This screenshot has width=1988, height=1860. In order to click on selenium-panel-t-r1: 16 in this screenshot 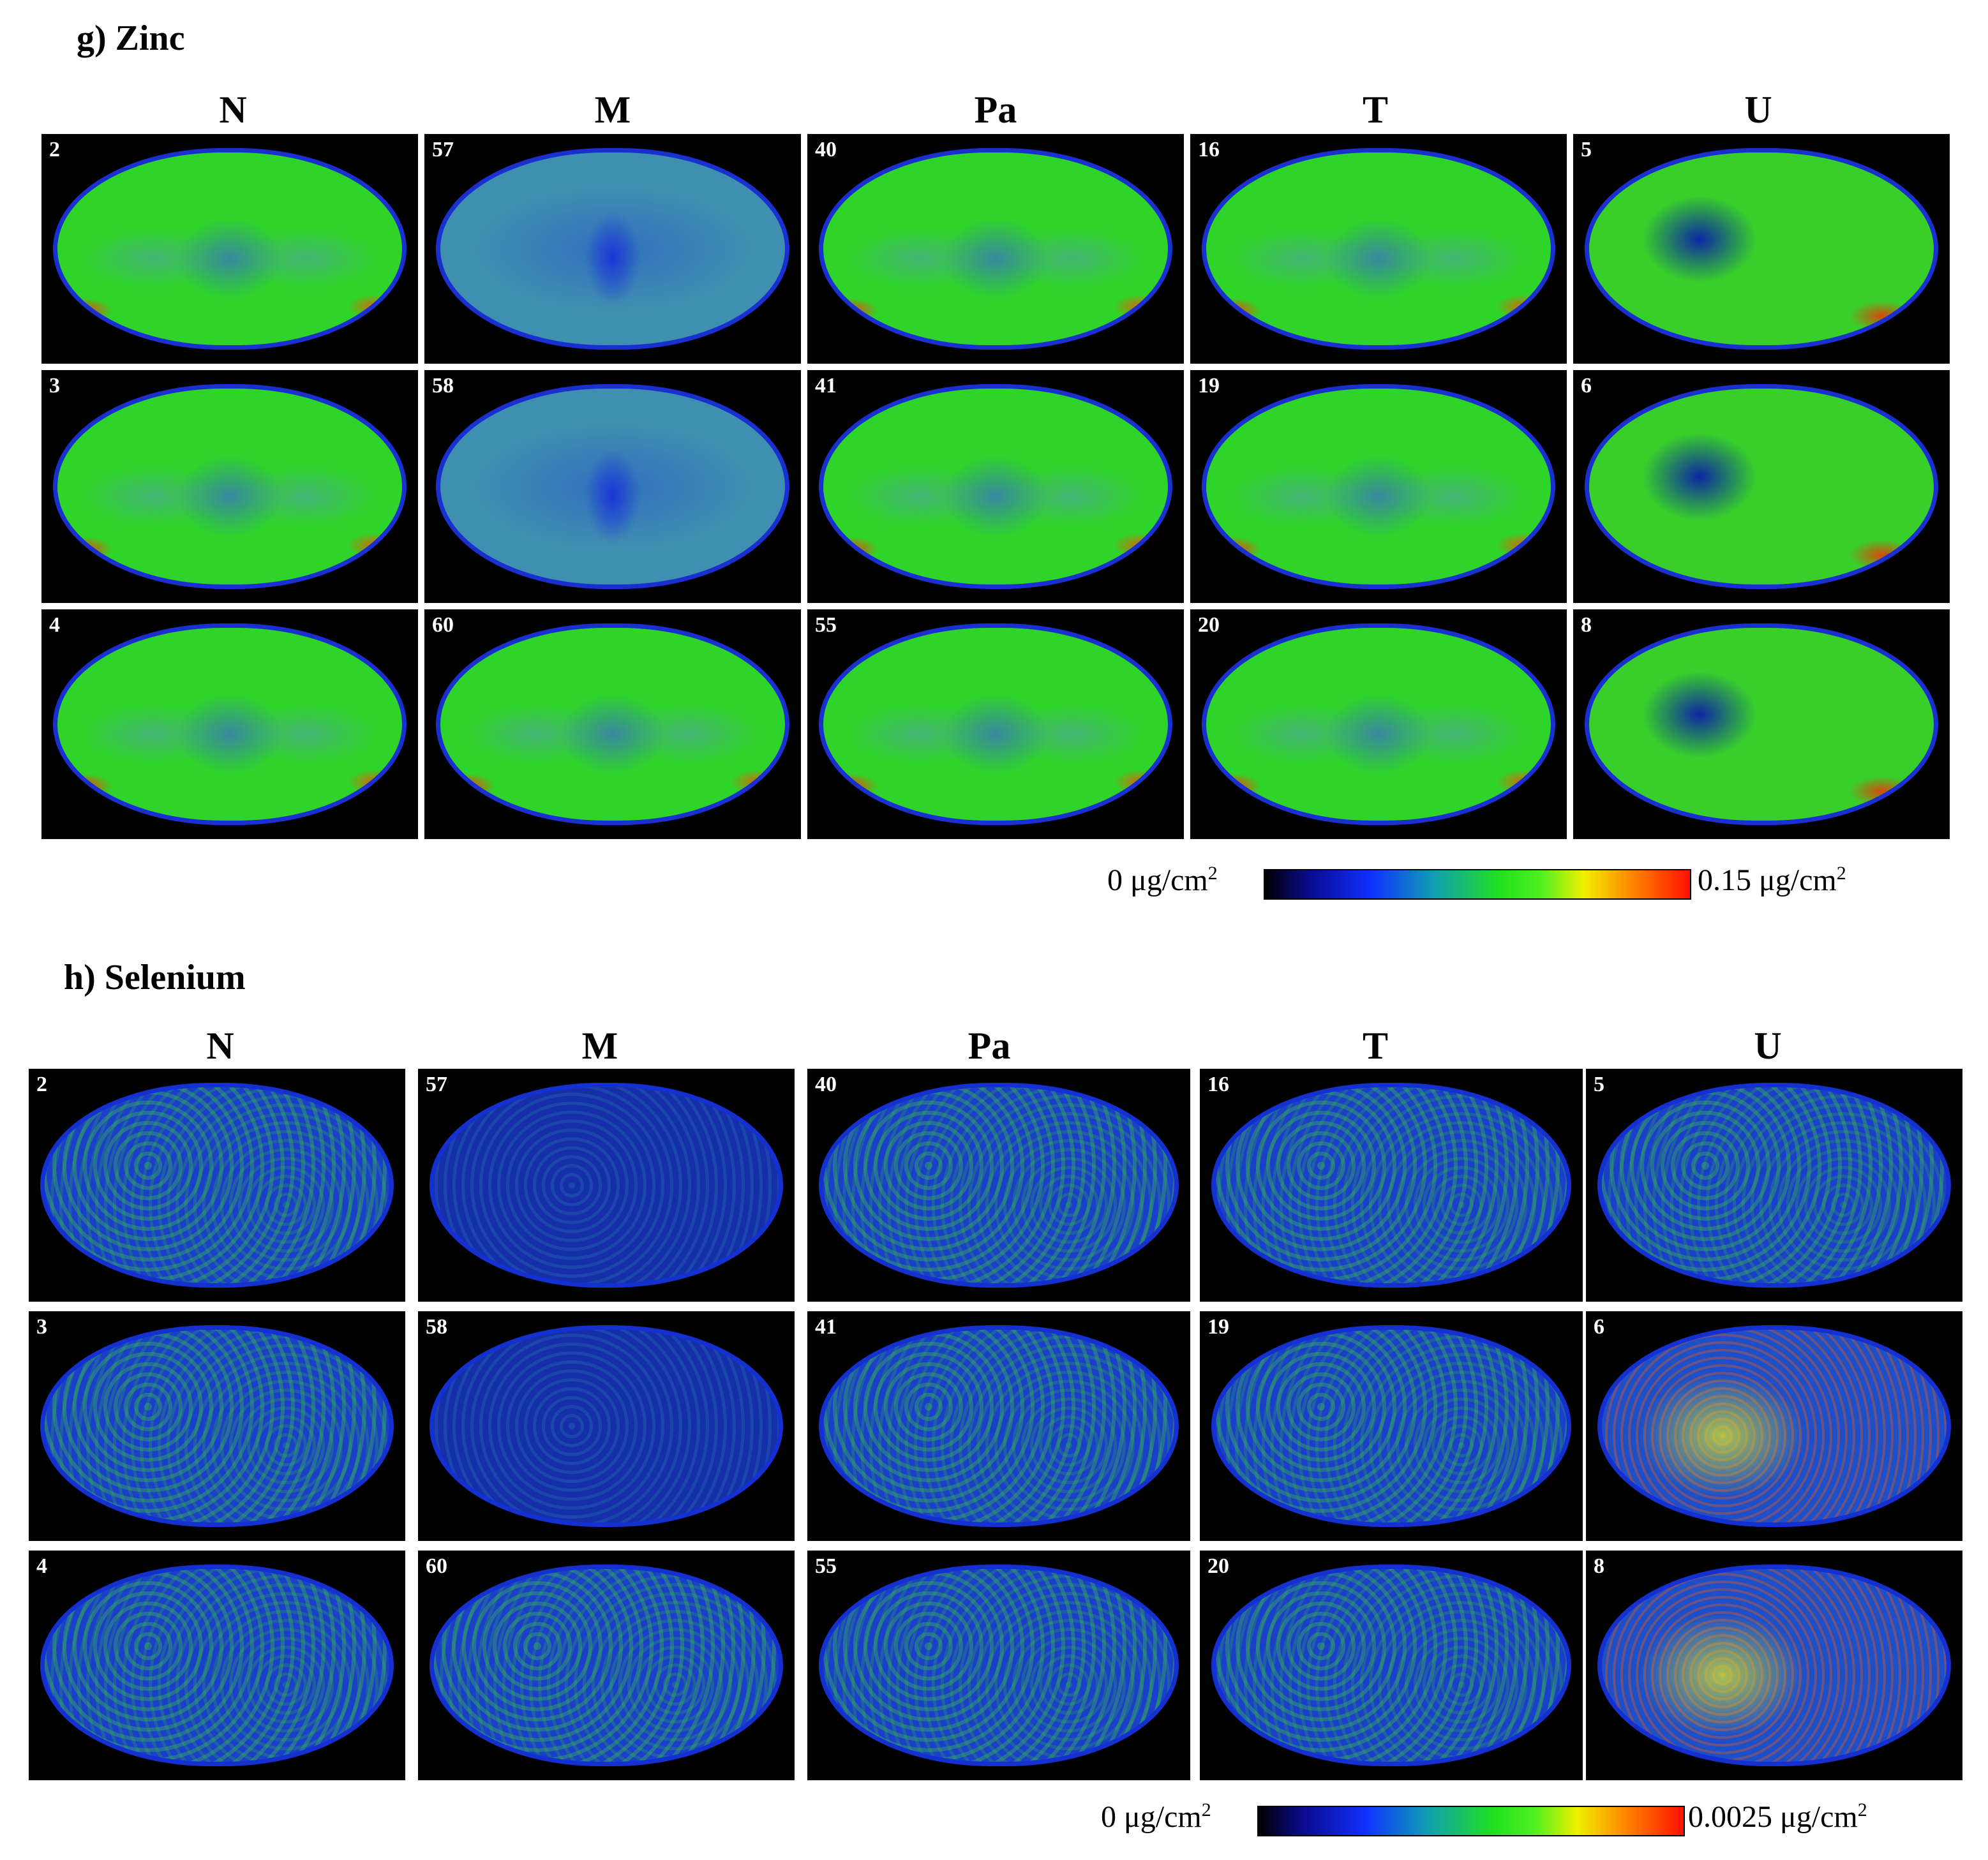, I will do `click(1391, 1185)`.